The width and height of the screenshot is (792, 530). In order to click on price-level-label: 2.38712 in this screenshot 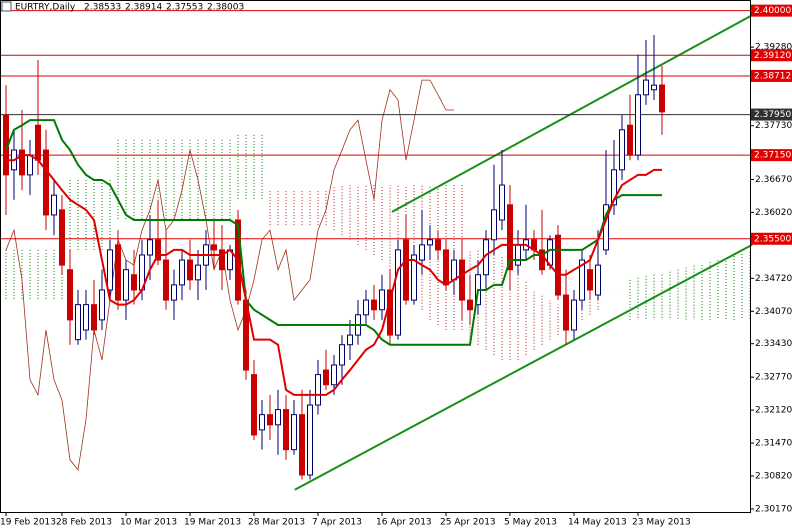, I will do `click(772, 76)`.